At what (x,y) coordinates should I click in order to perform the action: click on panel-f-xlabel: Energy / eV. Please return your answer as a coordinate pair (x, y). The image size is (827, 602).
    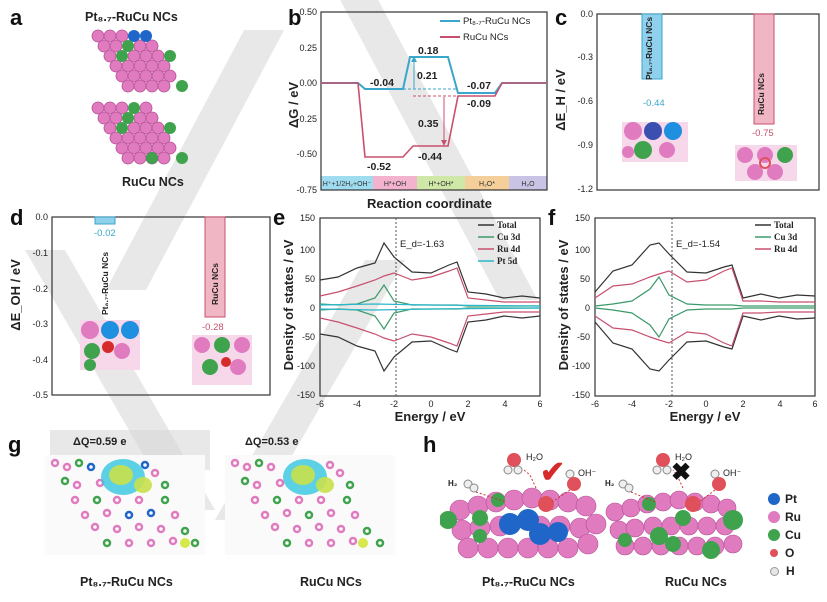
    Looking at the image, I should click on (705, 416).